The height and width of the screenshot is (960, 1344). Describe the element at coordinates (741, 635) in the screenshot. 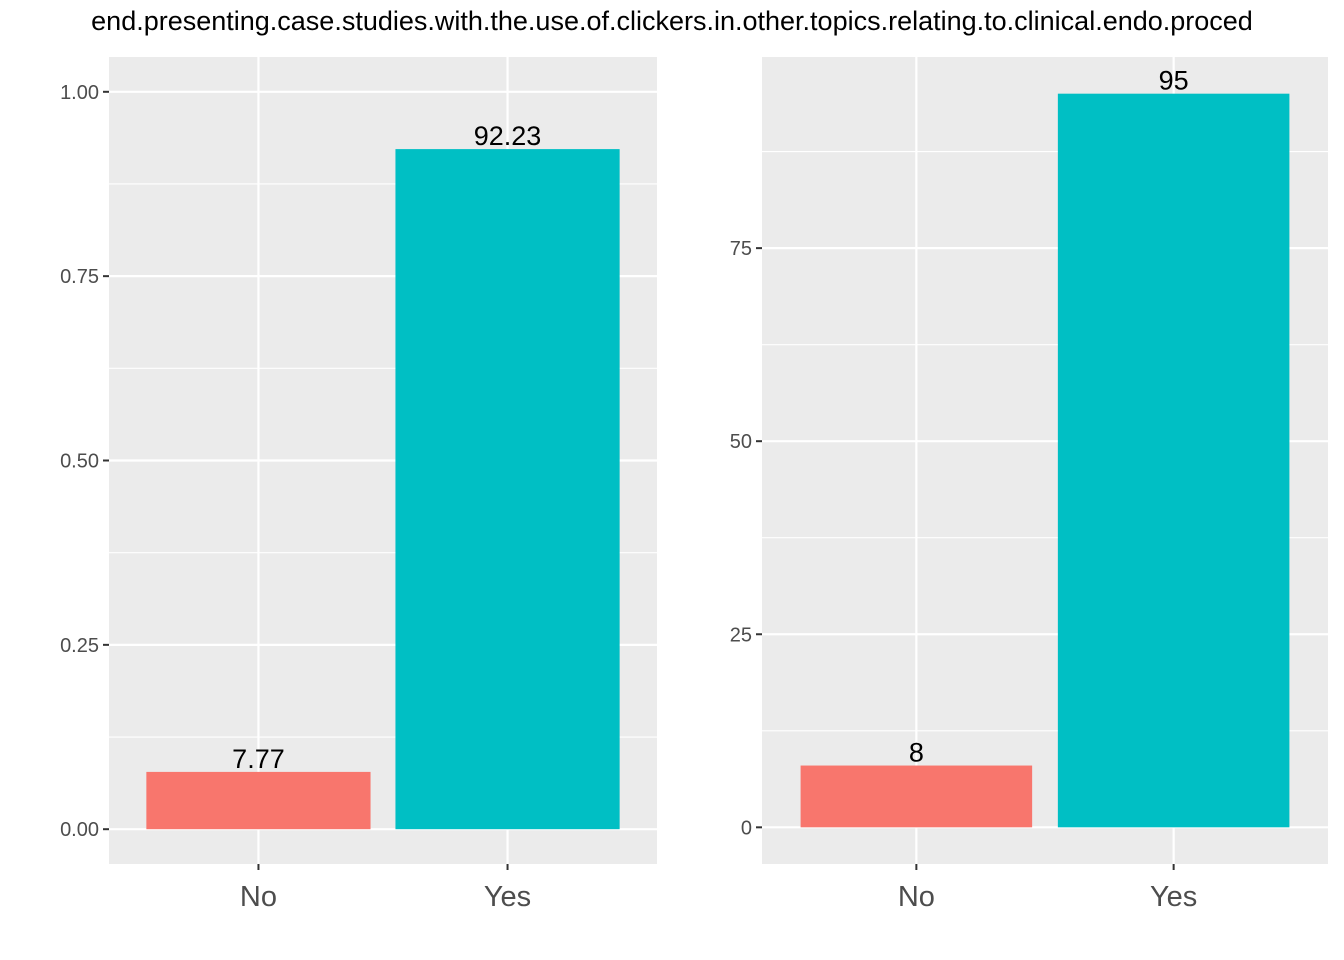

I see `y-tick-label: 25` at that location.